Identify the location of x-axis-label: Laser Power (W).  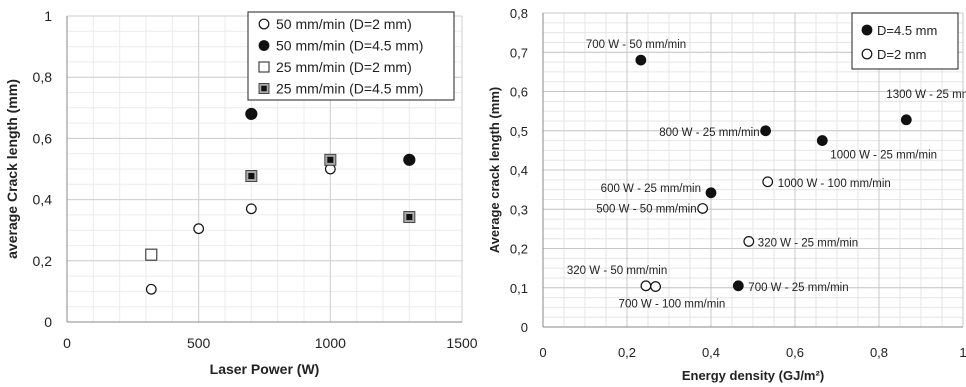
(265, 369).